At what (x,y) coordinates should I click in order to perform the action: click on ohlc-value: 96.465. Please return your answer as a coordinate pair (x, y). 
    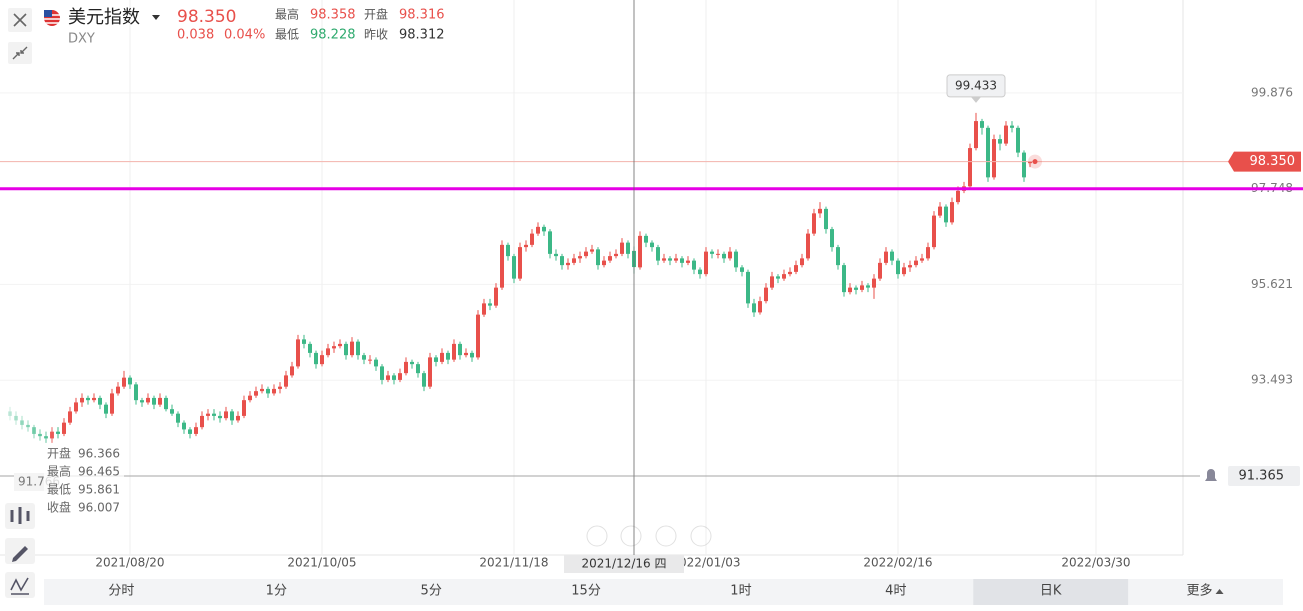
    Looking at the image, I should click on (99, 472).